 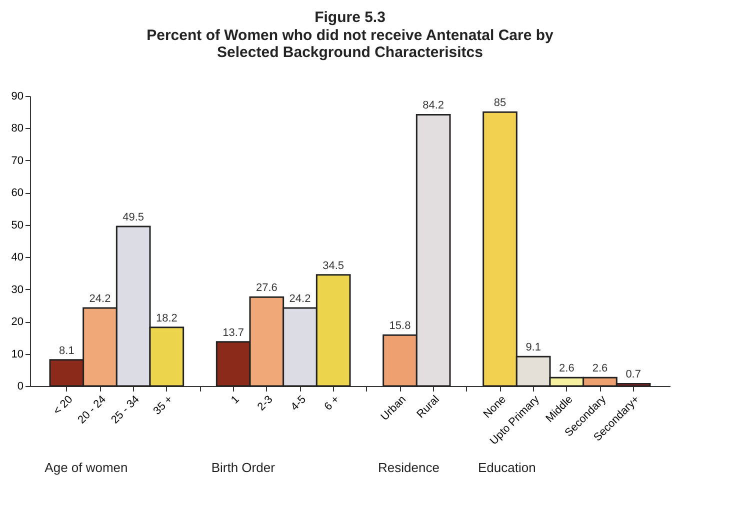 I want to click on data-label: 49.5, so click(x=133, y=218).